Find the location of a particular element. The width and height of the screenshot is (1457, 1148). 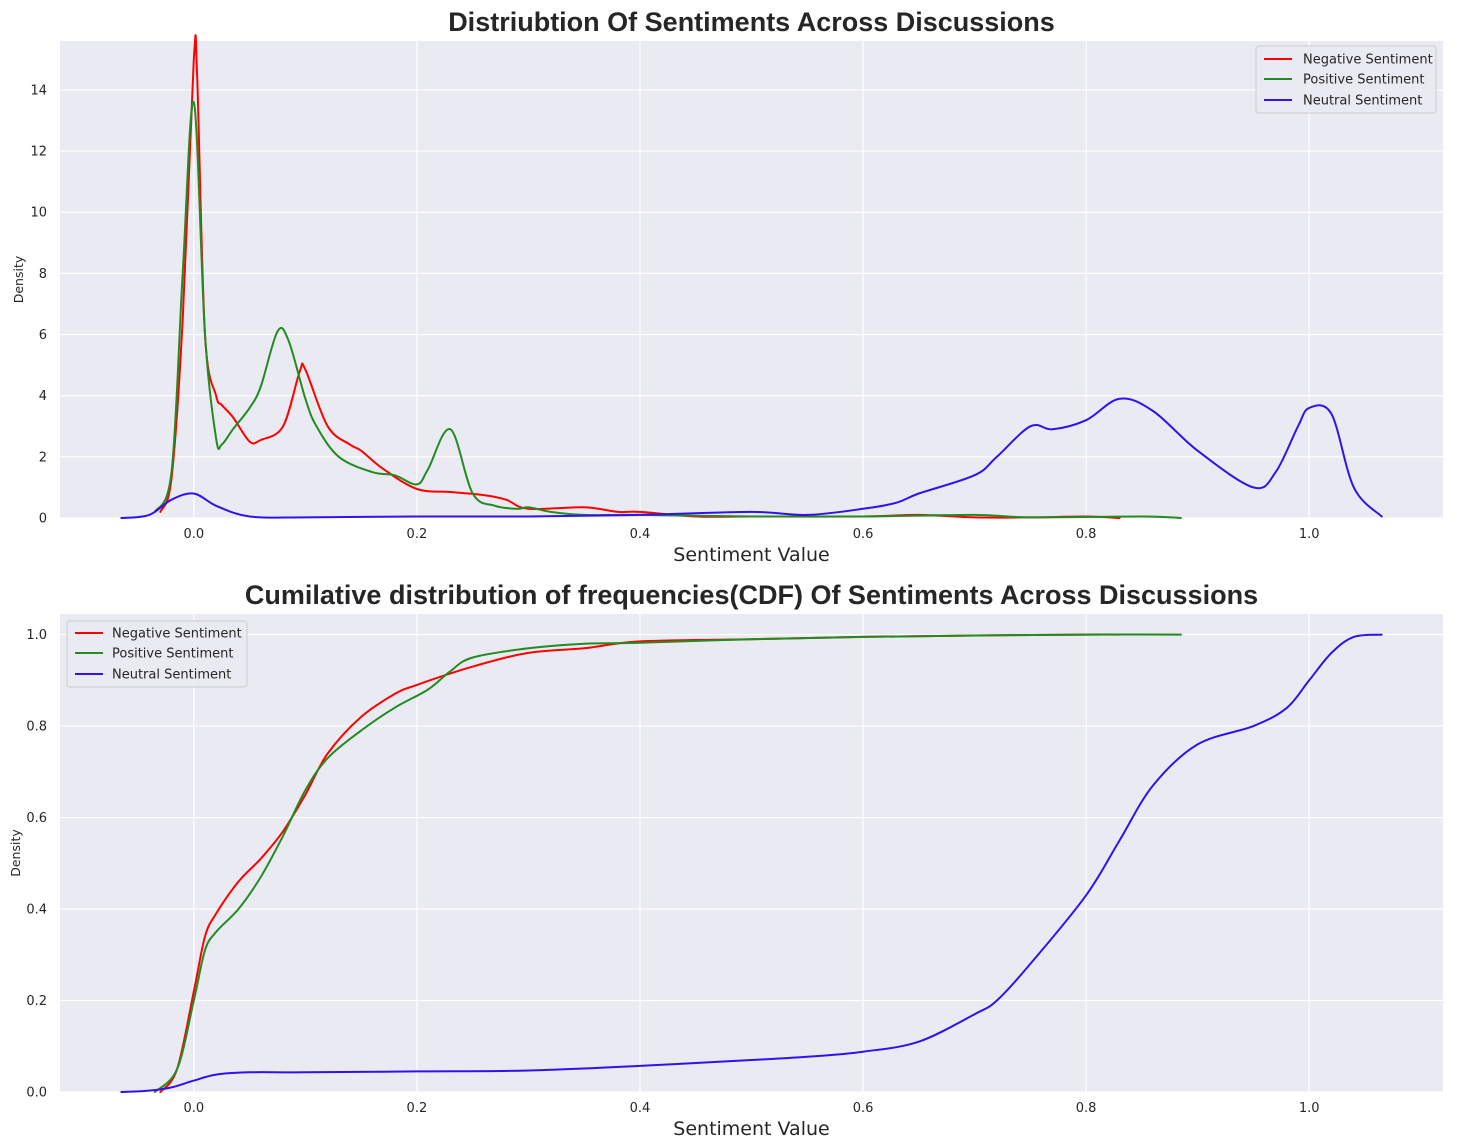

y-tick-label: 6 is located at coordinates (43, 335).